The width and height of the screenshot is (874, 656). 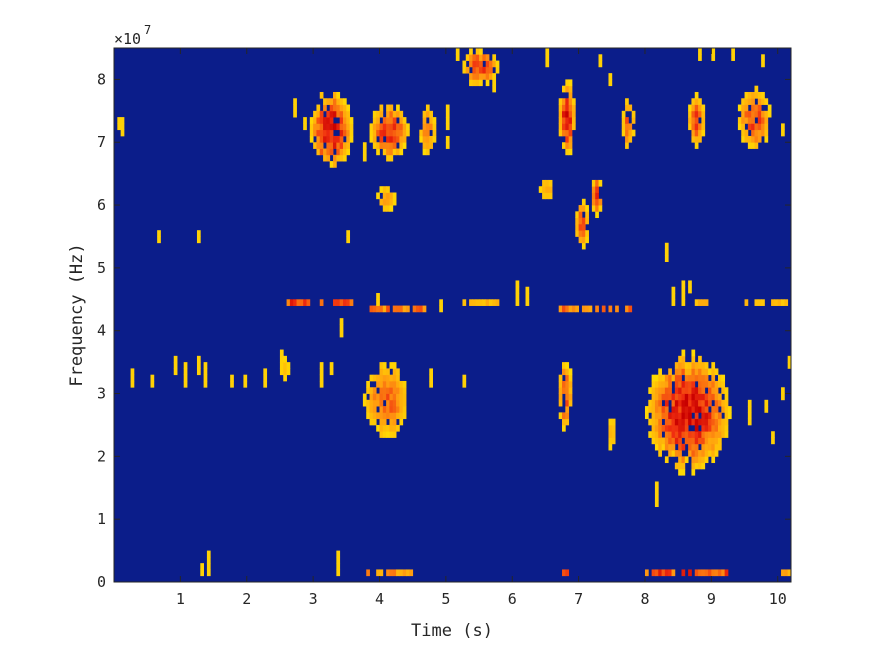 What do you see at coordinates (101, 331) in the screenshot?
I see `y-tick-label: 4` at bounding box center [101, 331].